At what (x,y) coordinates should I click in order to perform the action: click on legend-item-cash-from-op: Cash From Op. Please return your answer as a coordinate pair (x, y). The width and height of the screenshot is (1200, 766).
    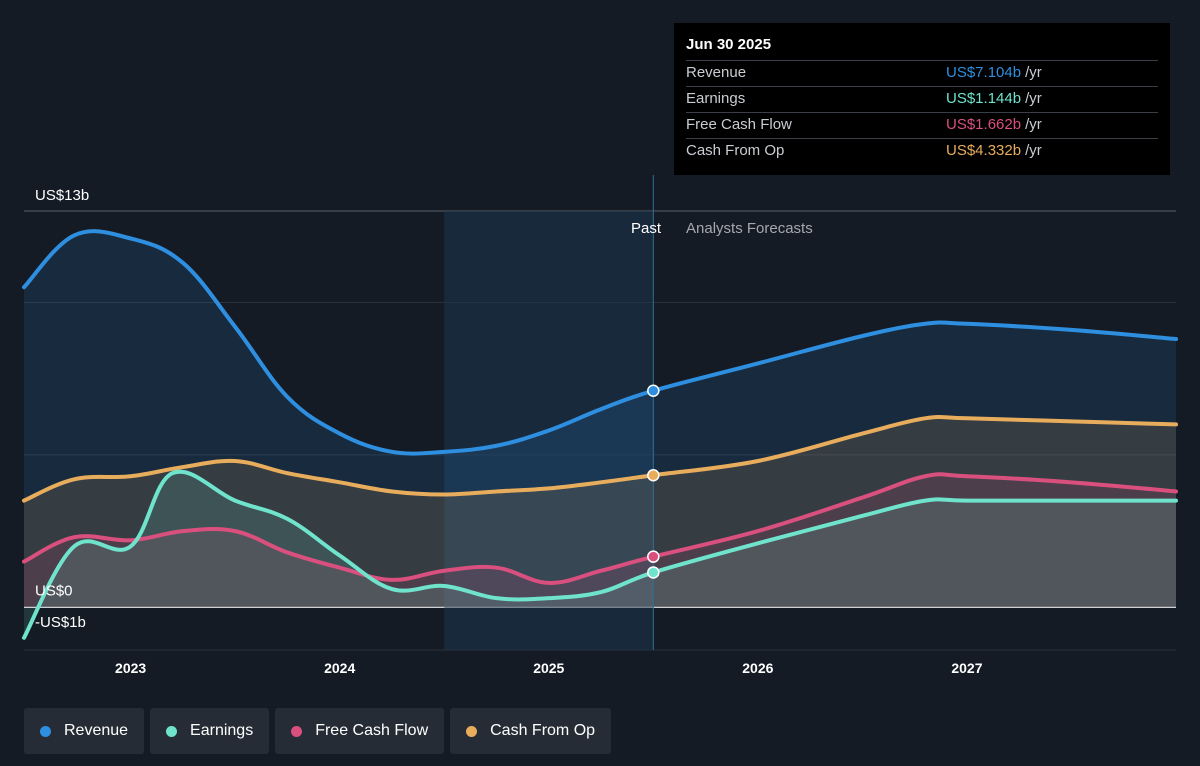
    Looking at the image, I should click on (531, 731).